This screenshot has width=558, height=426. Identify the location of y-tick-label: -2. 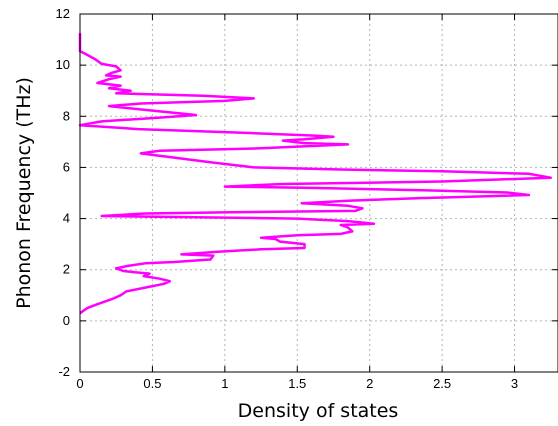
(64, 371).